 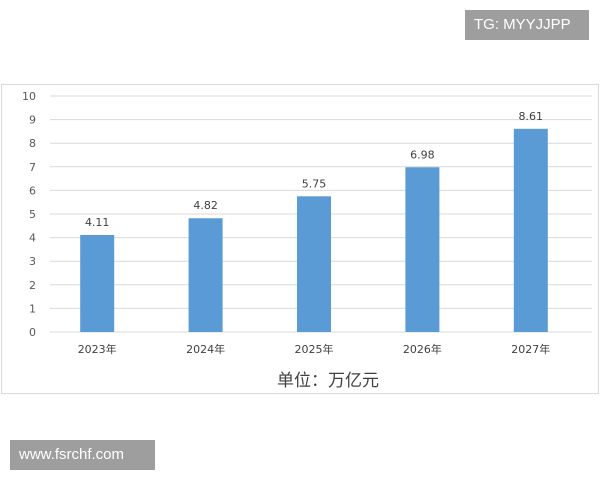 What do you see at coordinates (82, 455) in the screenshot?
I see `watermark-website: www.fsrchf.com` at bounding box center [82, 455].